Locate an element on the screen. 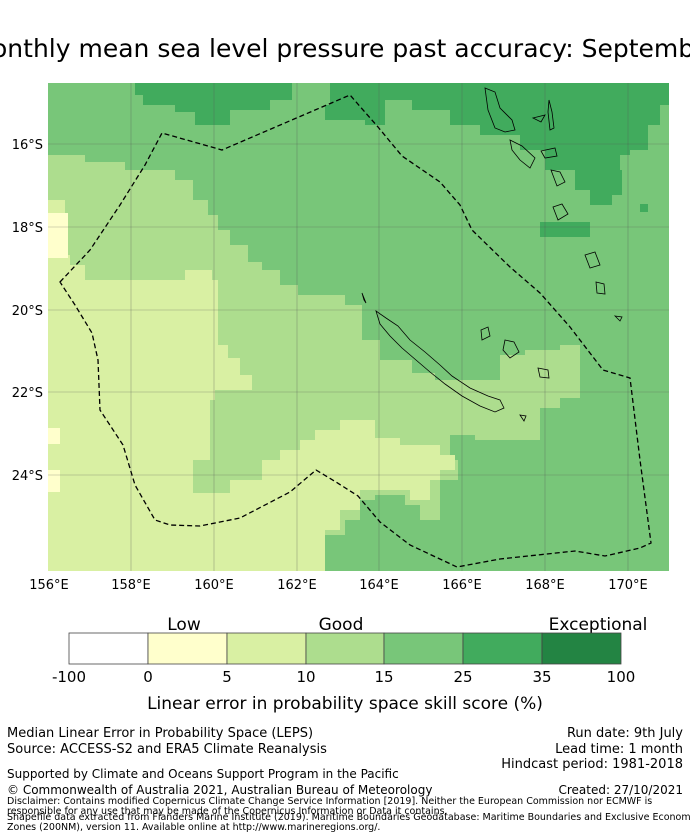  lon-label: 158°E is located at coordinates (131, 585).